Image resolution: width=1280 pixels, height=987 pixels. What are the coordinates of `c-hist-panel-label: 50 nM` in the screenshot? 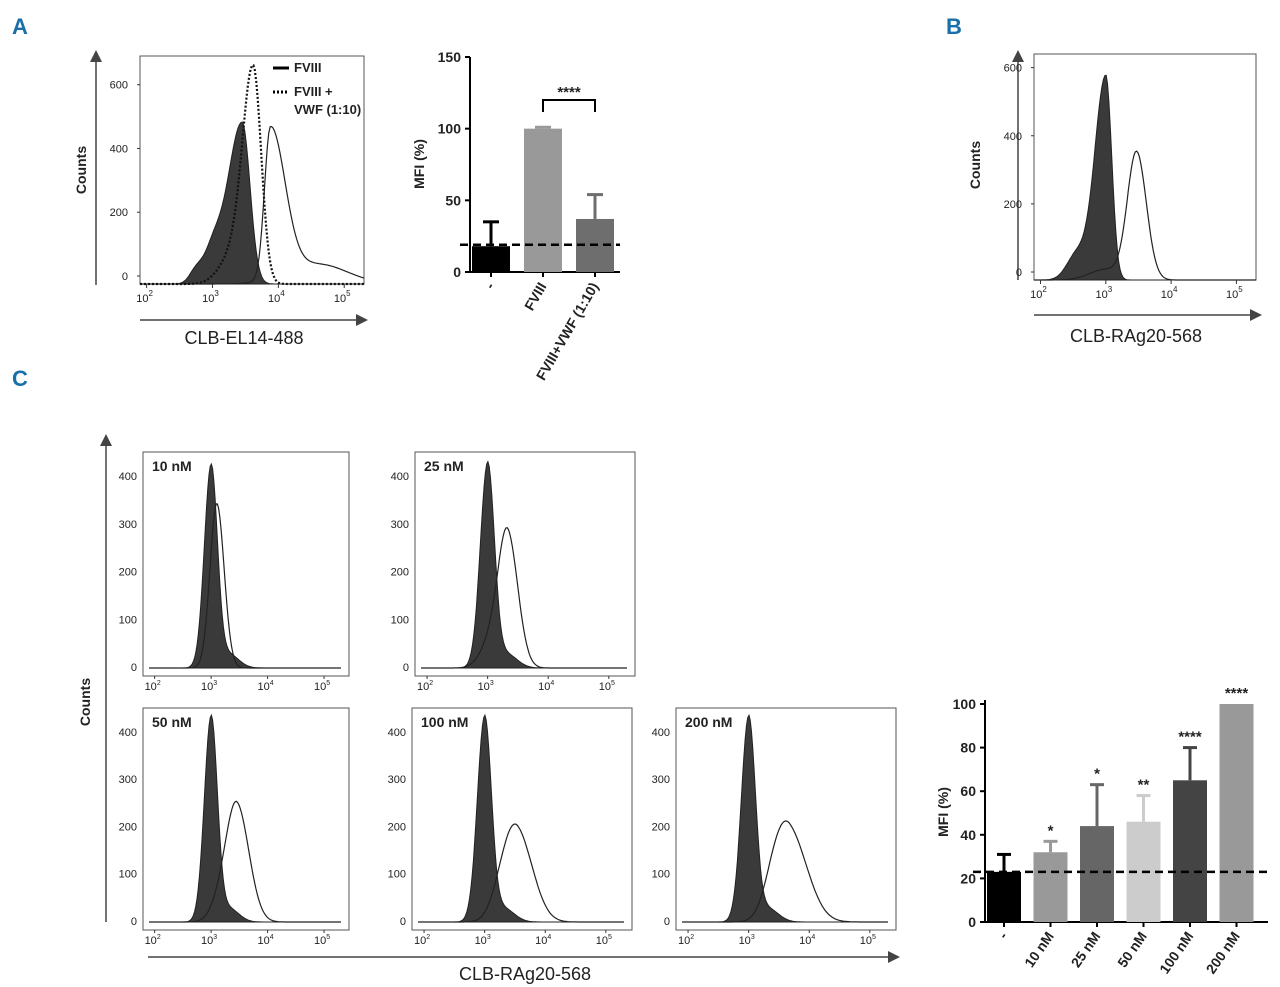 It's located at (172, 722).